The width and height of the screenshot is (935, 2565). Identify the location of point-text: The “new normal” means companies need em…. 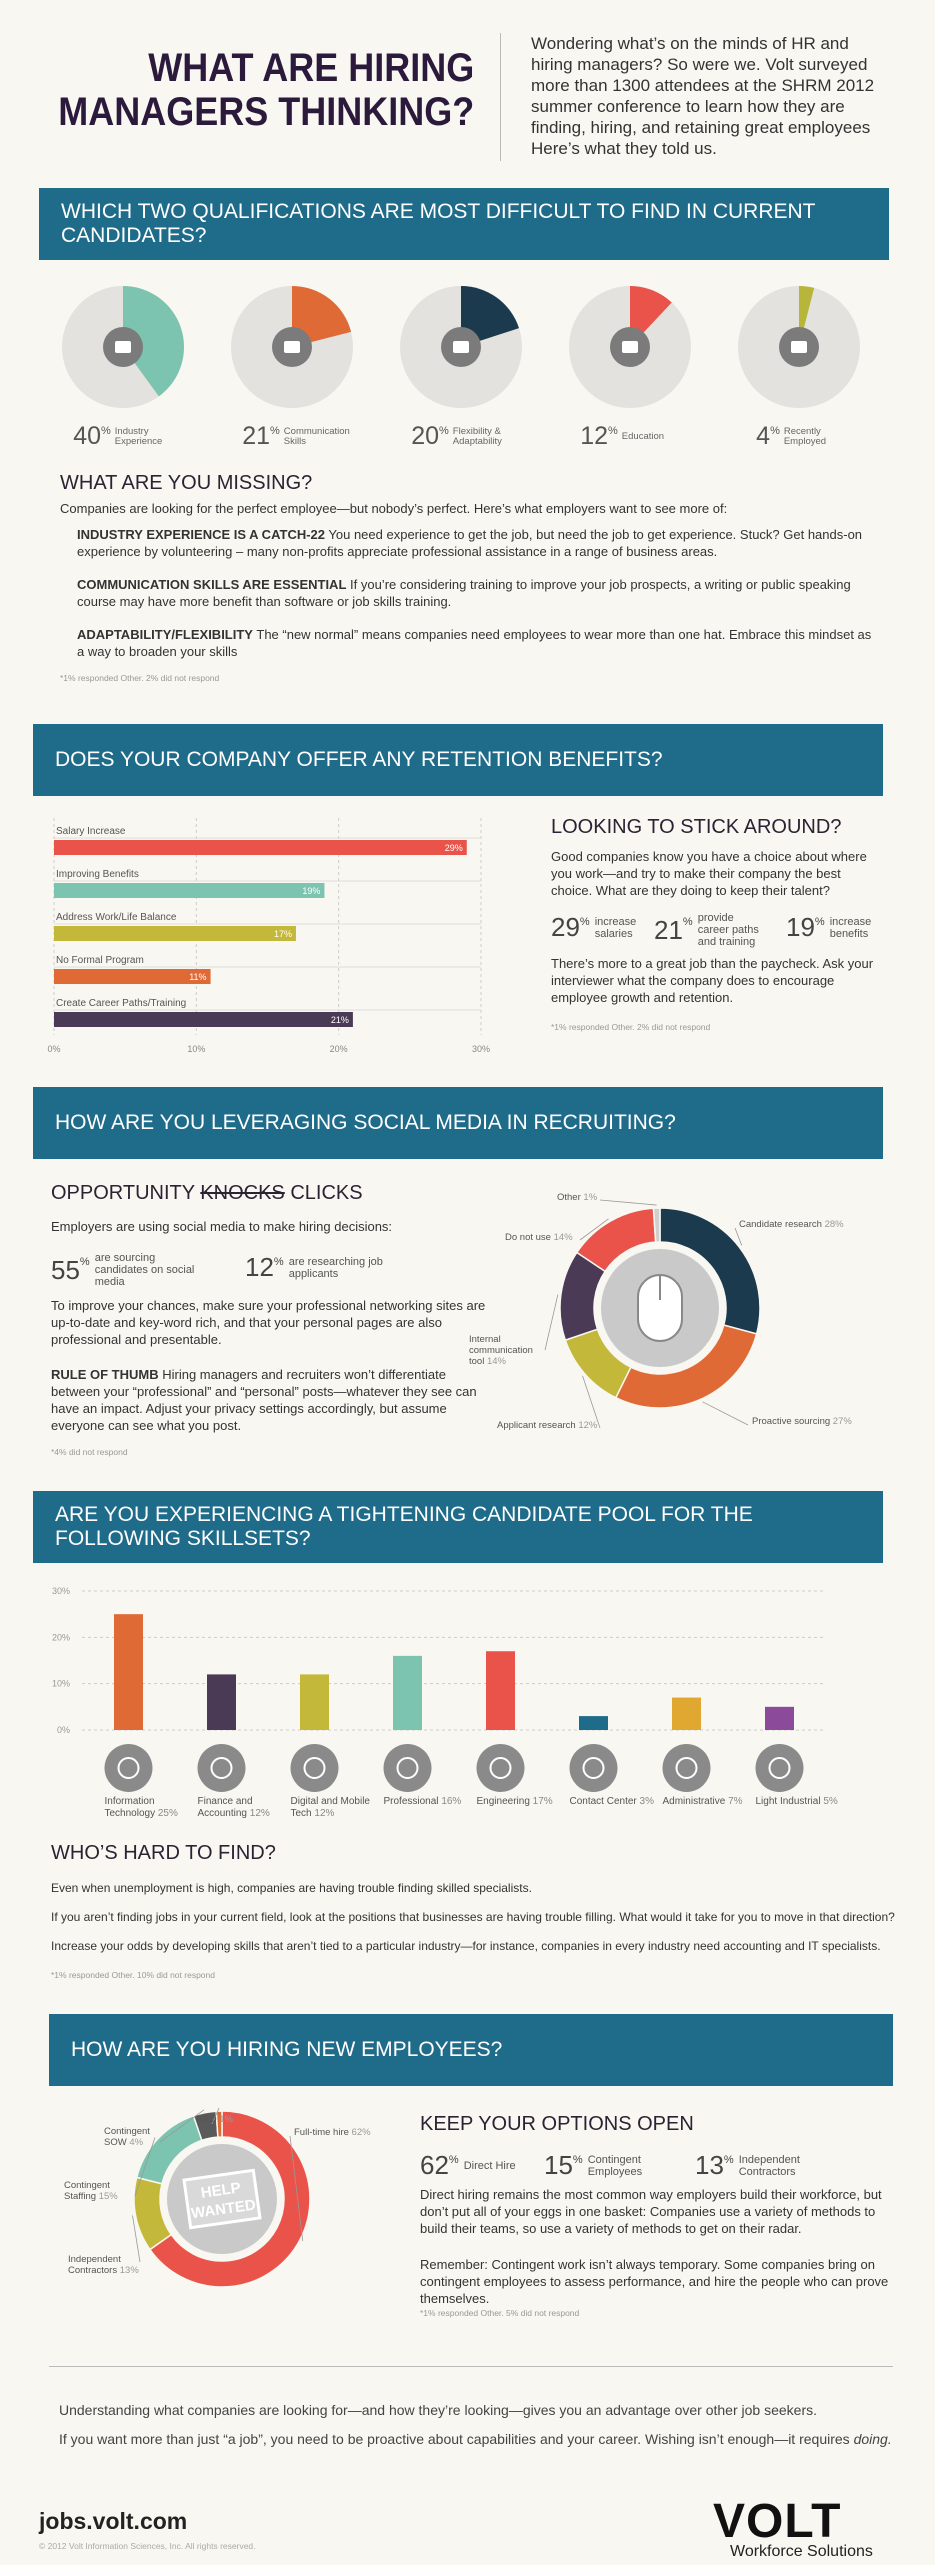
(474, 643).